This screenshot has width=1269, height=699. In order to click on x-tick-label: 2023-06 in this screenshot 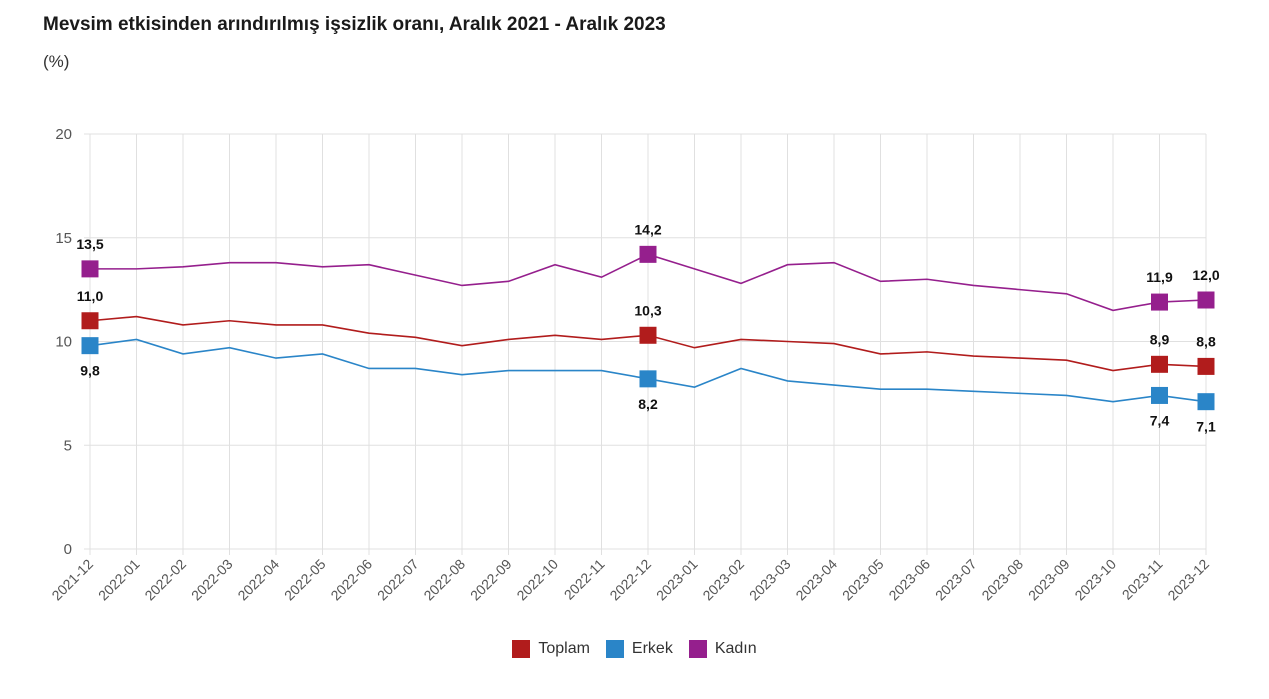, I will do `click(909, 580)`.